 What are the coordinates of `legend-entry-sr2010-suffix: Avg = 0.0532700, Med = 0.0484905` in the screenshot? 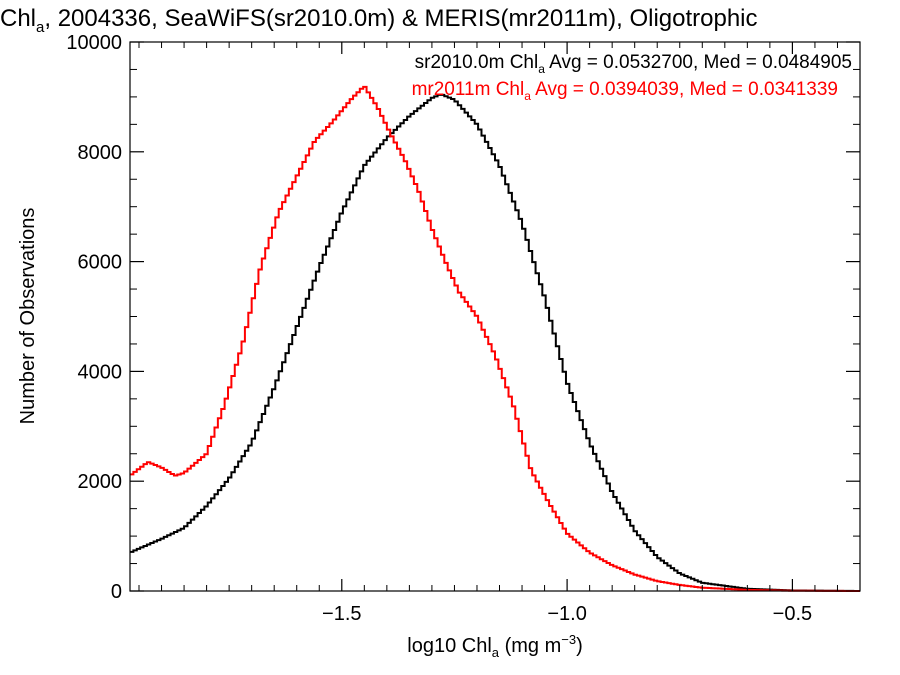 It's located at (698, 62).